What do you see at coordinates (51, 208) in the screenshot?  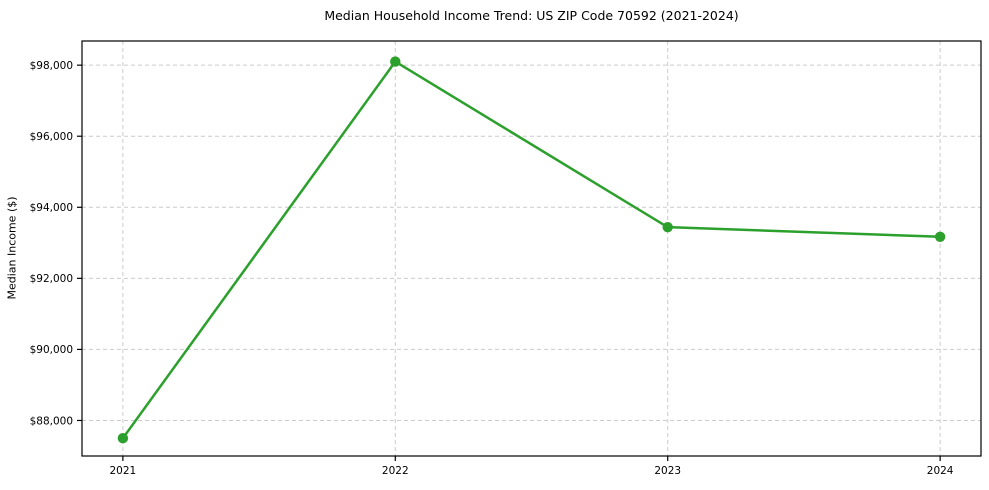 I see `y-tick-label: $94,000` at bounding box center [51, 208].